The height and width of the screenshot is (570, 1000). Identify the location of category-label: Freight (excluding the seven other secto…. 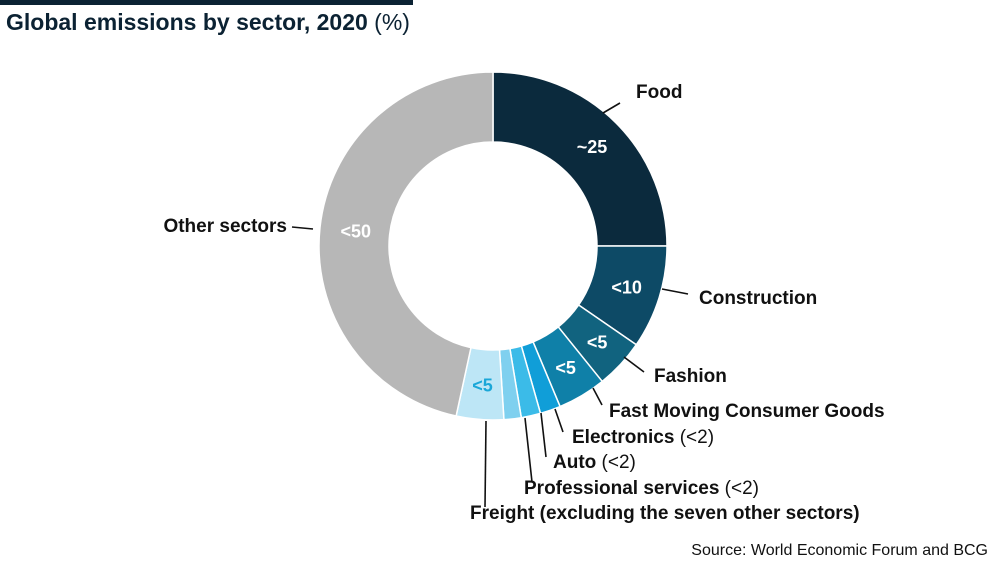
(665, 513).